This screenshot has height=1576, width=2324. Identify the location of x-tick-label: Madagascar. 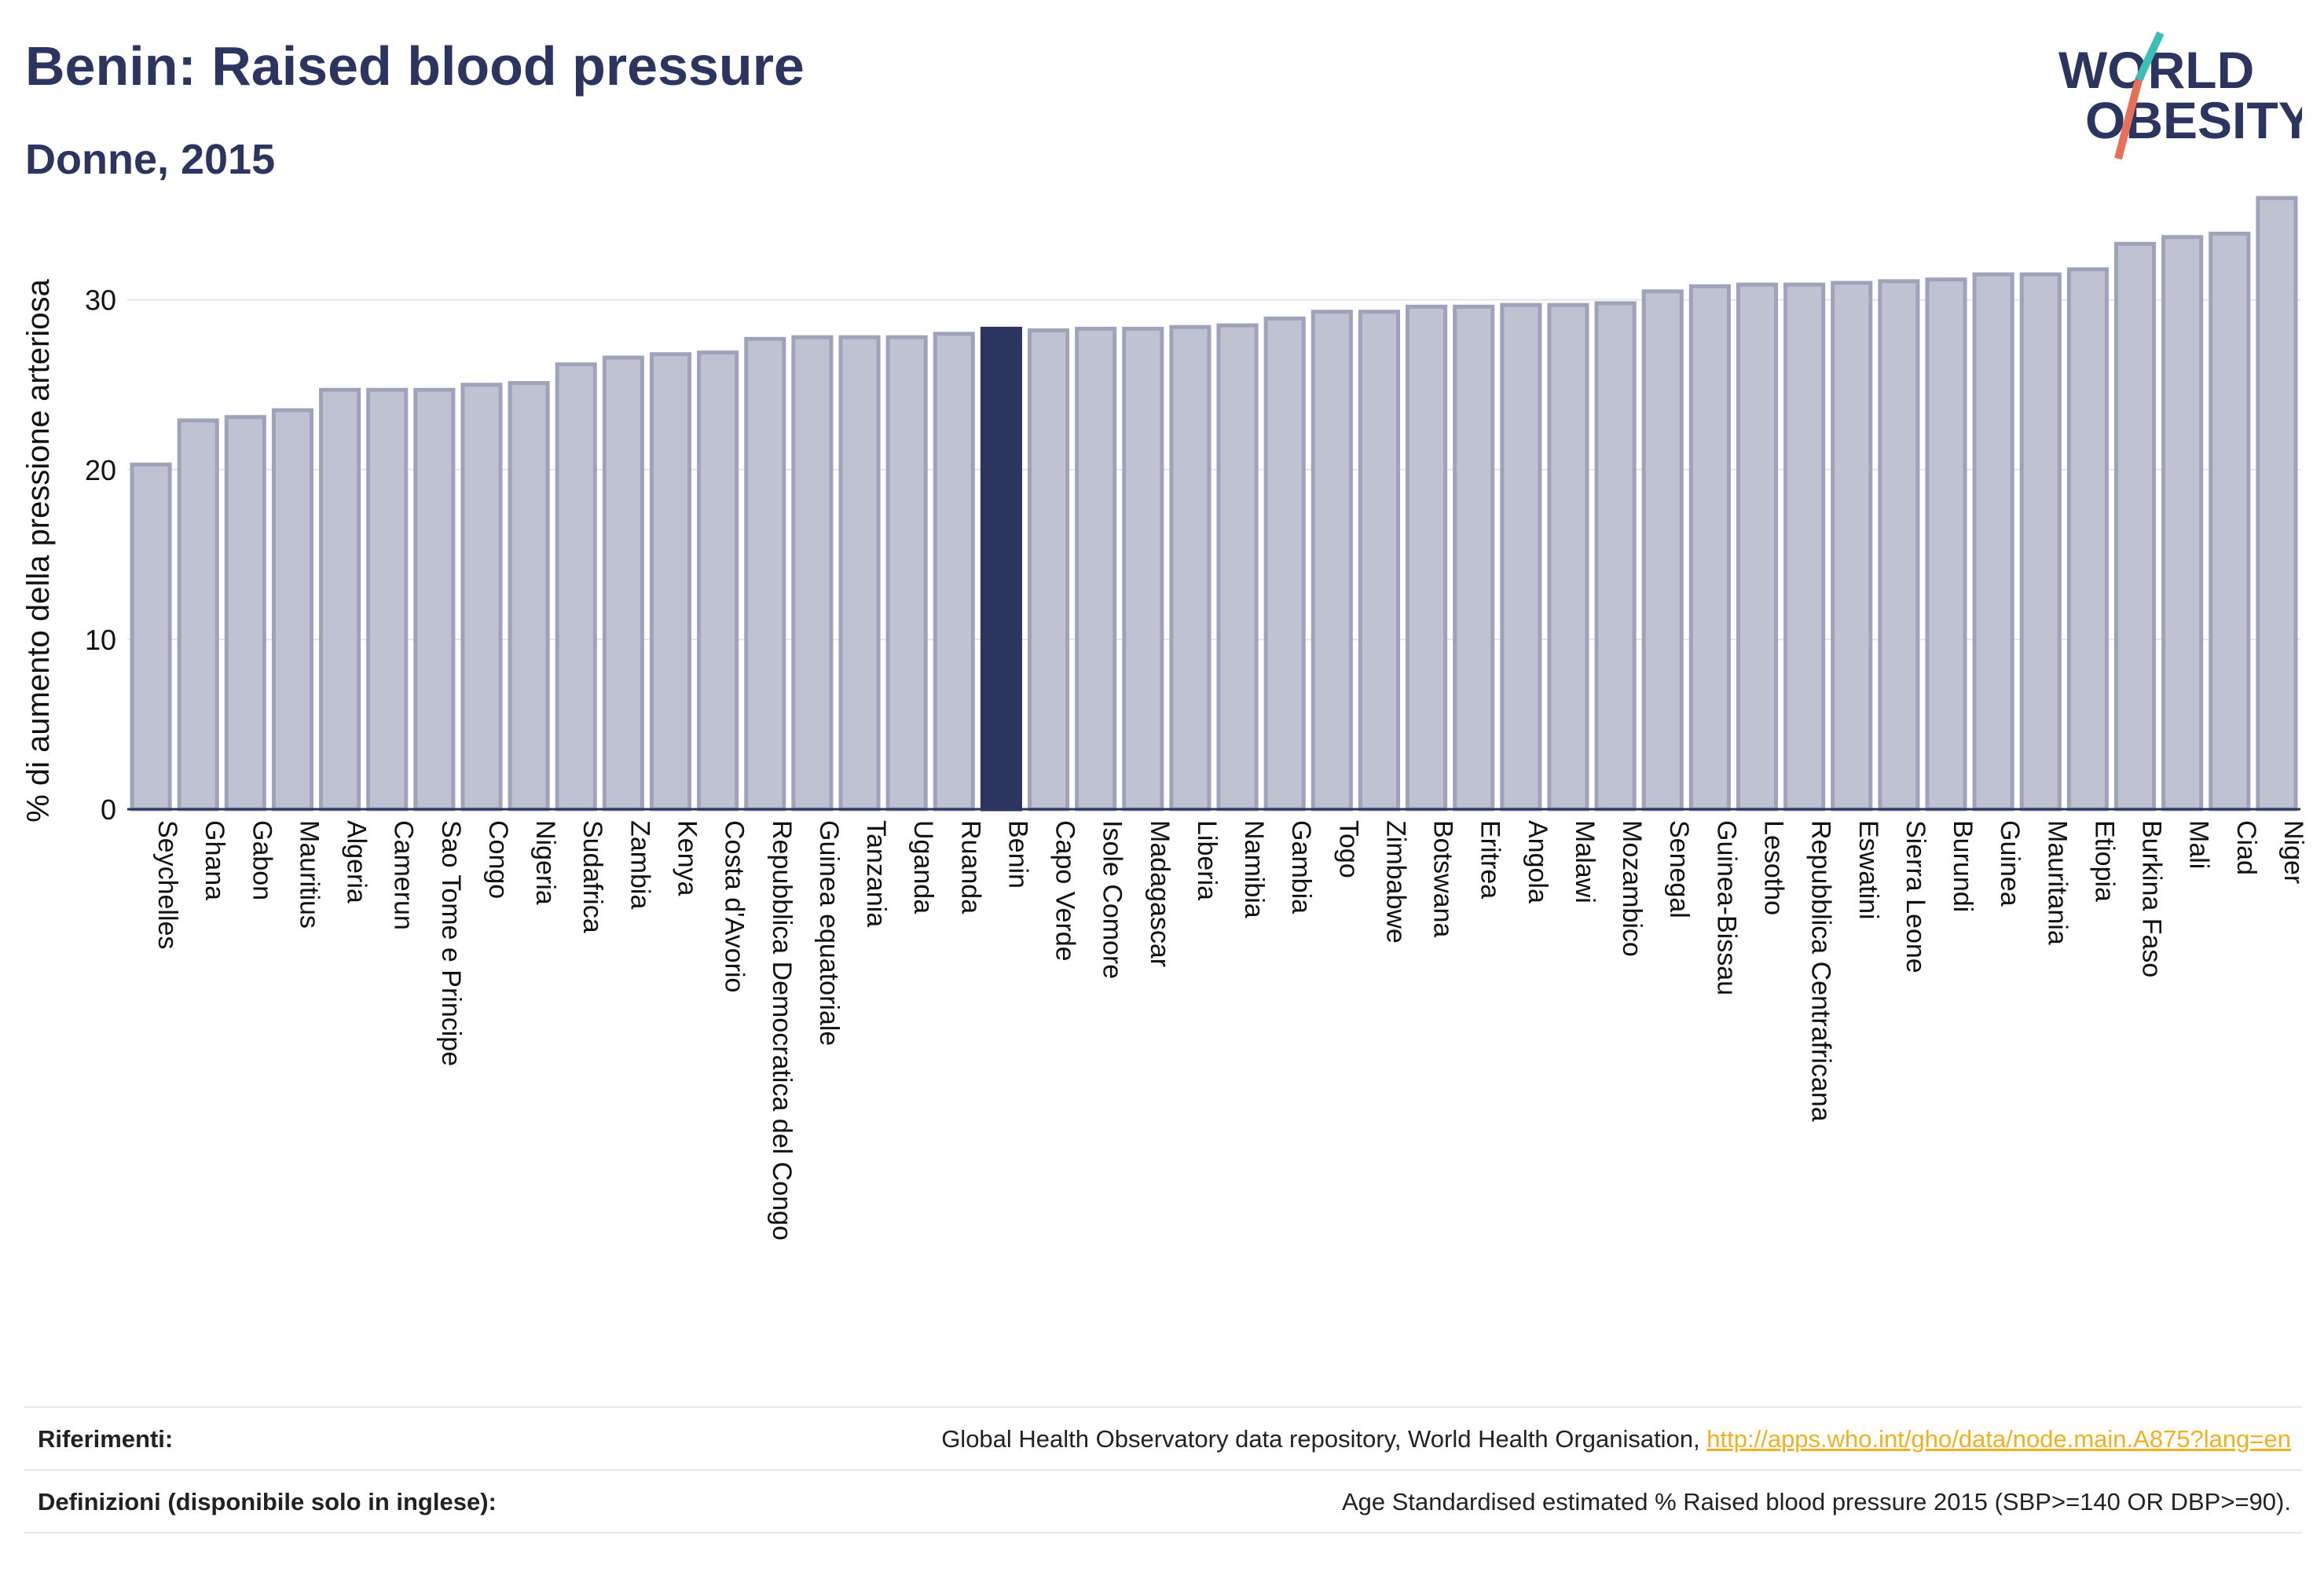
(1160, 893).